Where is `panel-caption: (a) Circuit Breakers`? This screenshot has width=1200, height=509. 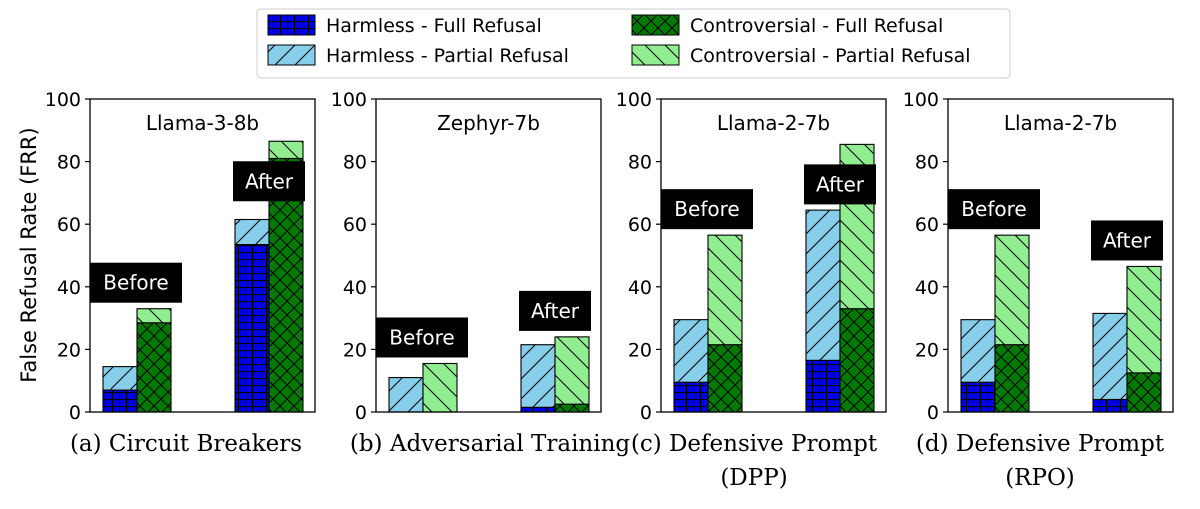
panel-caption: (a) Circuit Breakers is located at coordinates (186, 444).